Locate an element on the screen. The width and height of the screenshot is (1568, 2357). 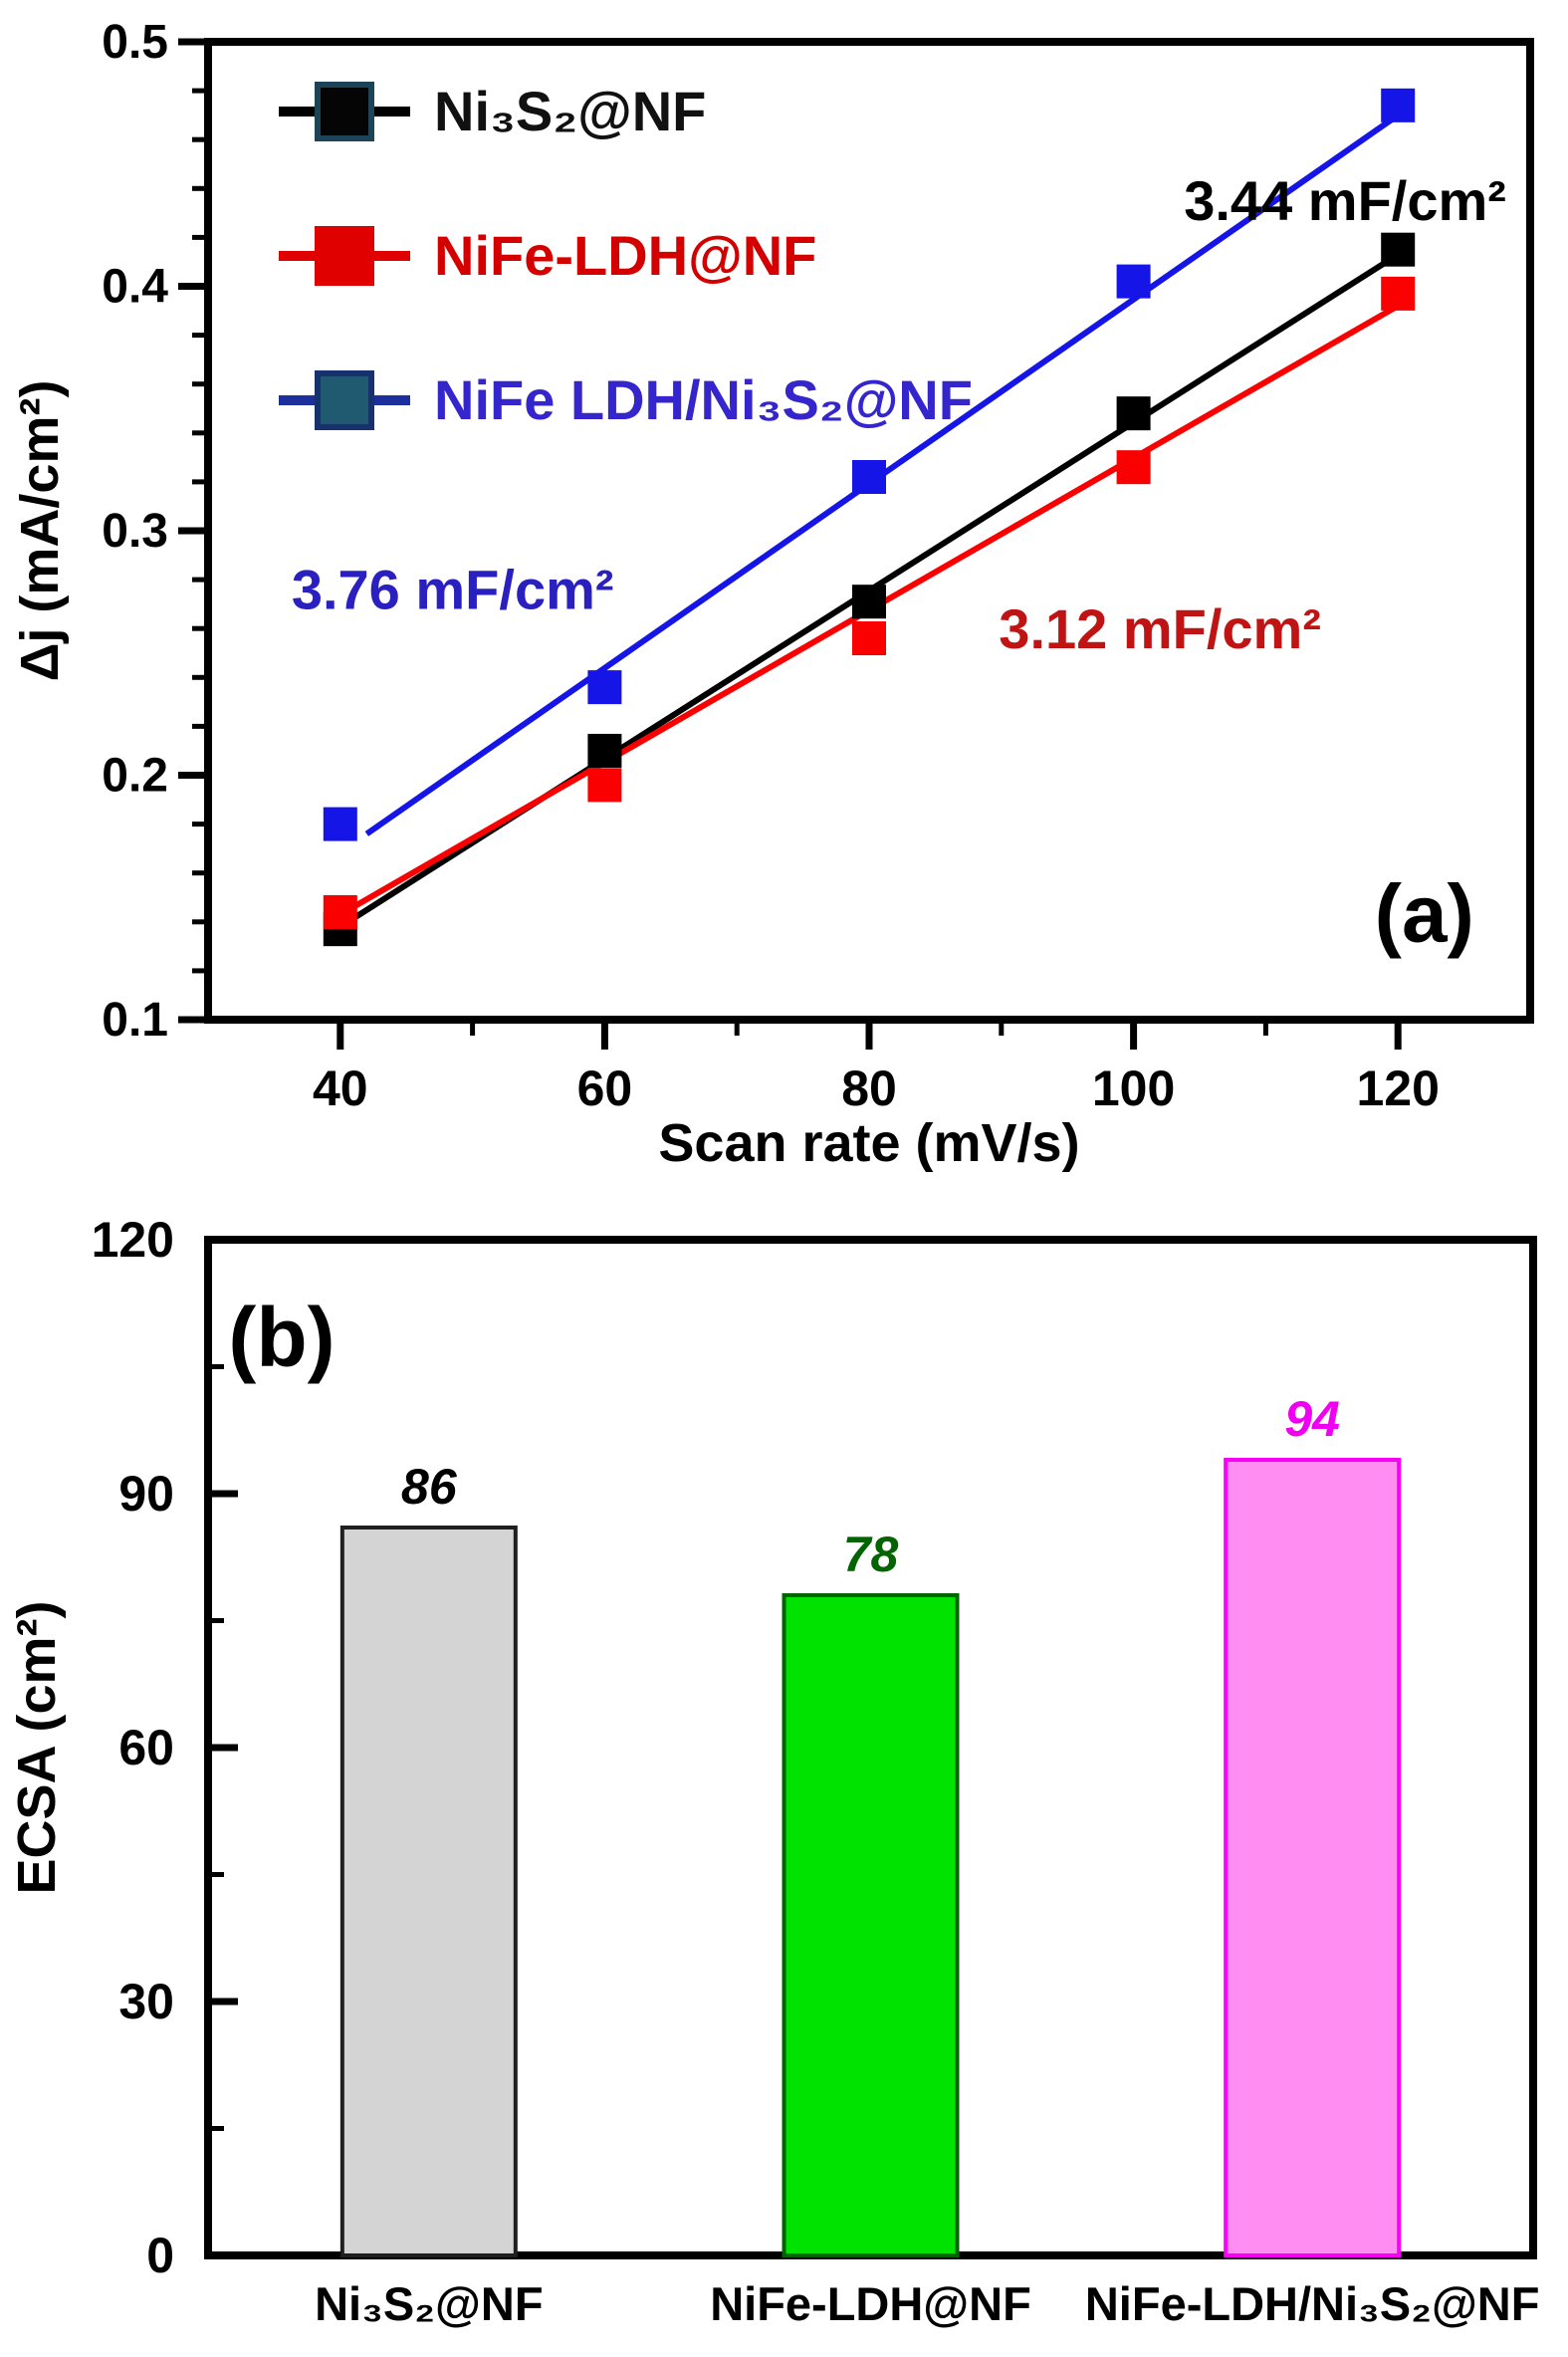
x-axis-tick-label: 40 is located at coordinates (341, 1088).